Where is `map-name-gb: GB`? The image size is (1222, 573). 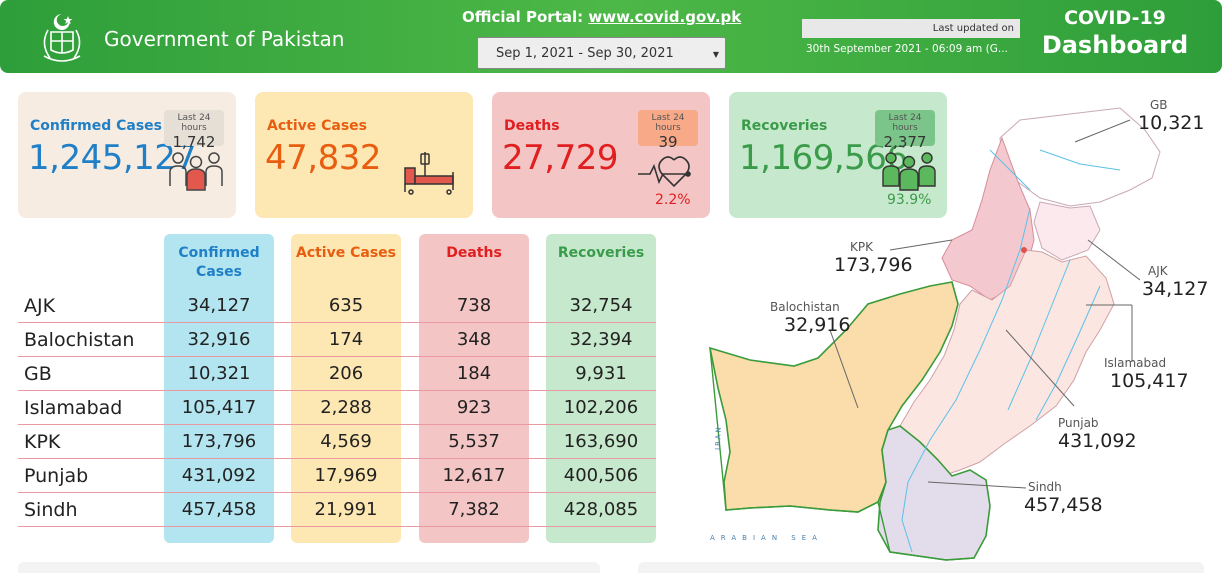 map-name-gb: GB is located at coordinates (1159, 105).